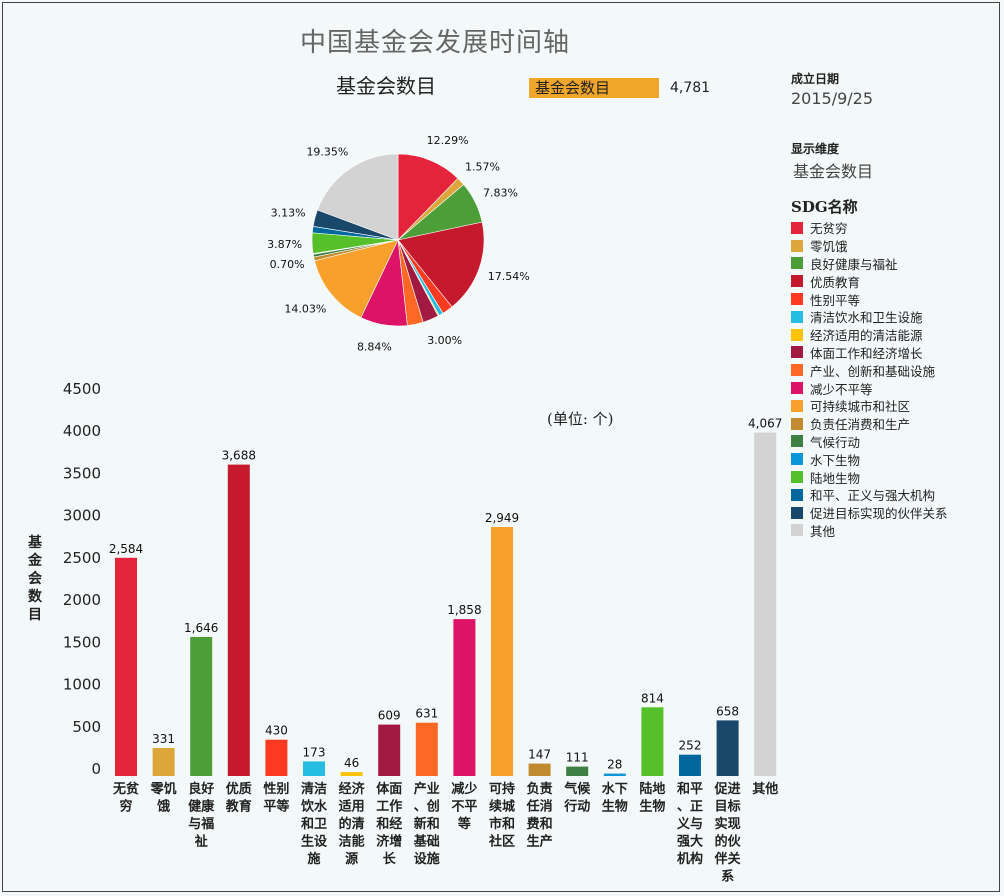 The height and width of the screenshot is (896, 1004). I want to click on x-tick-label: 生产, so click(540, 842).